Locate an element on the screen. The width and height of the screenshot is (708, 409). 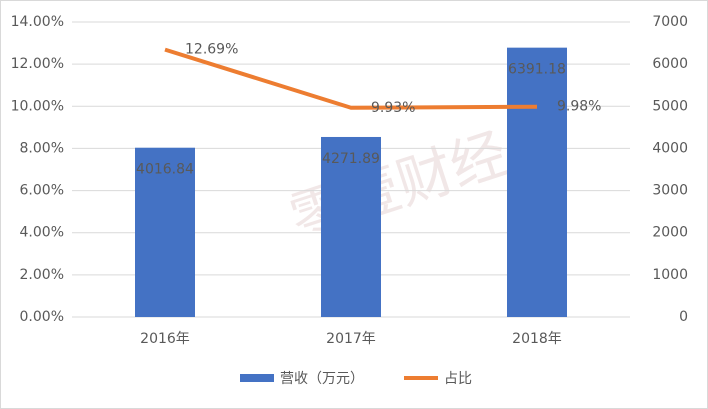
y2-tick-label: 1000 is located at coordinates (670, 275).